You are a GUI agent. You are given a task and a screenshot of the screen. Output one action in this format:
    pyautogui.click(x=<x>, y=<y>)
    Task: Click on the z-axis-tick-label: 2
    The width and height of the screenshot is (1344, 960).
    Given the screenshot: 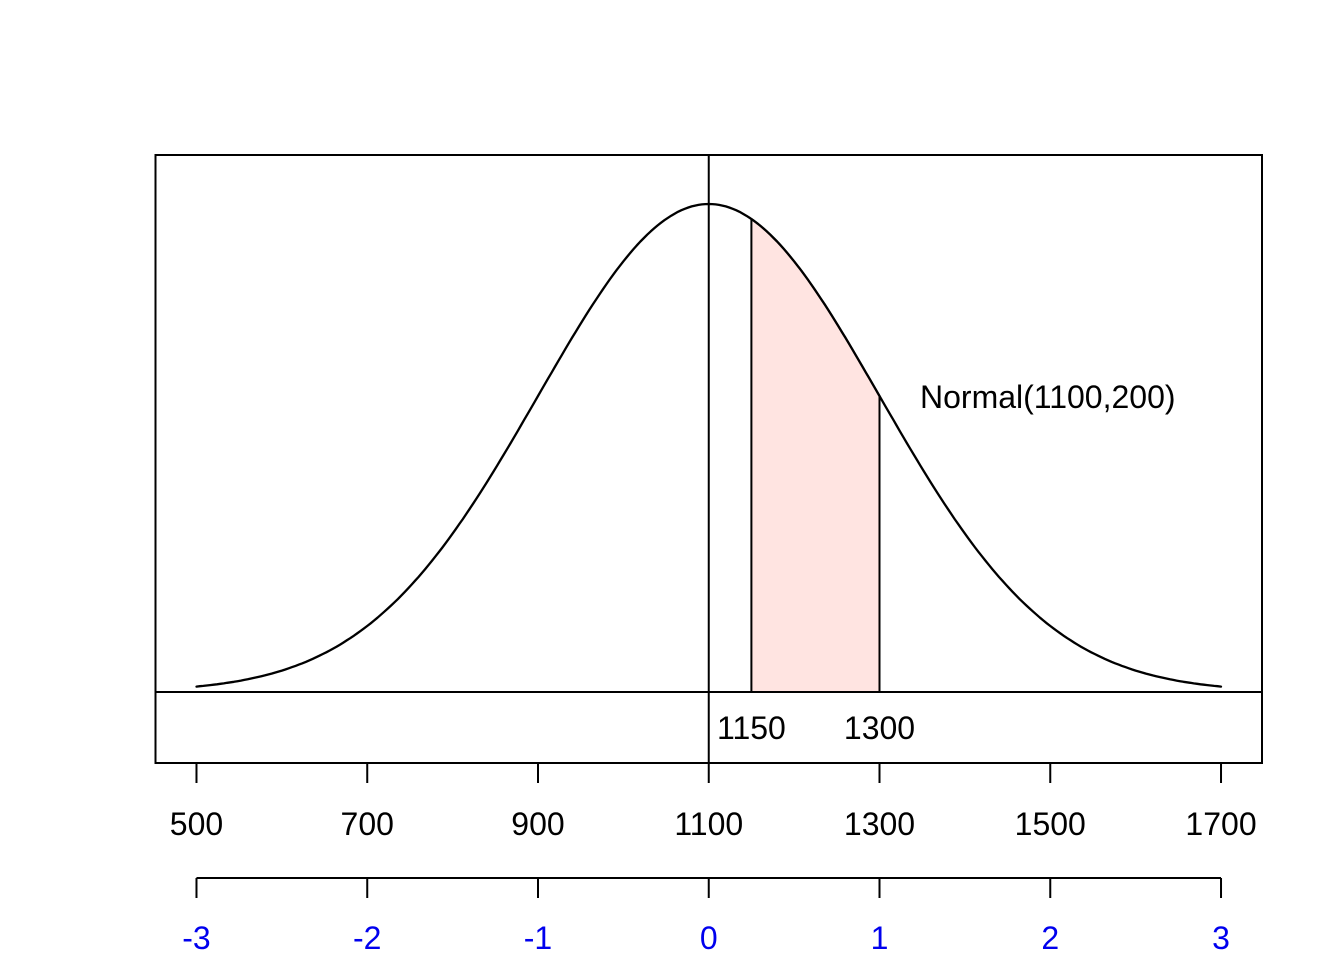 What is the action you would take?
    pyautogui.click(x=1050, y=938)
    